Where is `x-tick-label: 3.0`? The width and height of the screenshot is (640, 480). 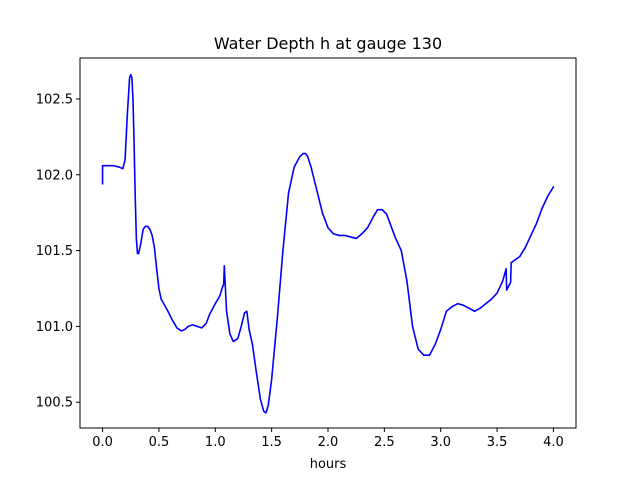 x-tick-label: 3.0 is located at coordinates (440, 442).